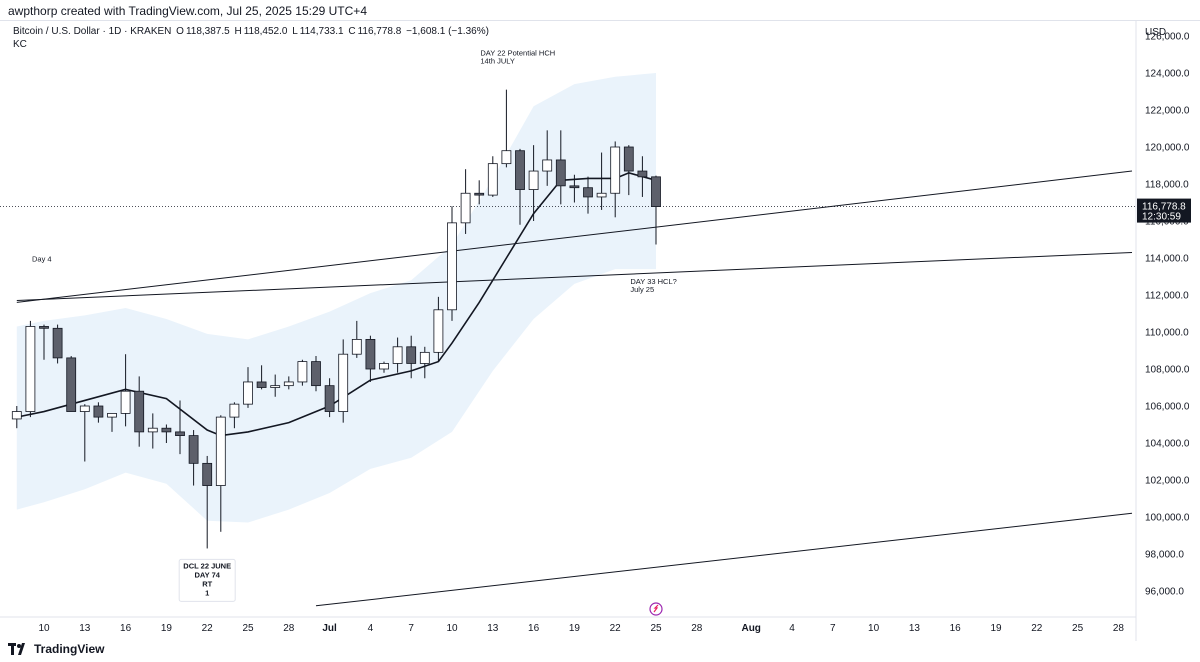  Describe the element at coordinates (642, 289) in the screenshot. I see `annotation-text: July 25` at that location.